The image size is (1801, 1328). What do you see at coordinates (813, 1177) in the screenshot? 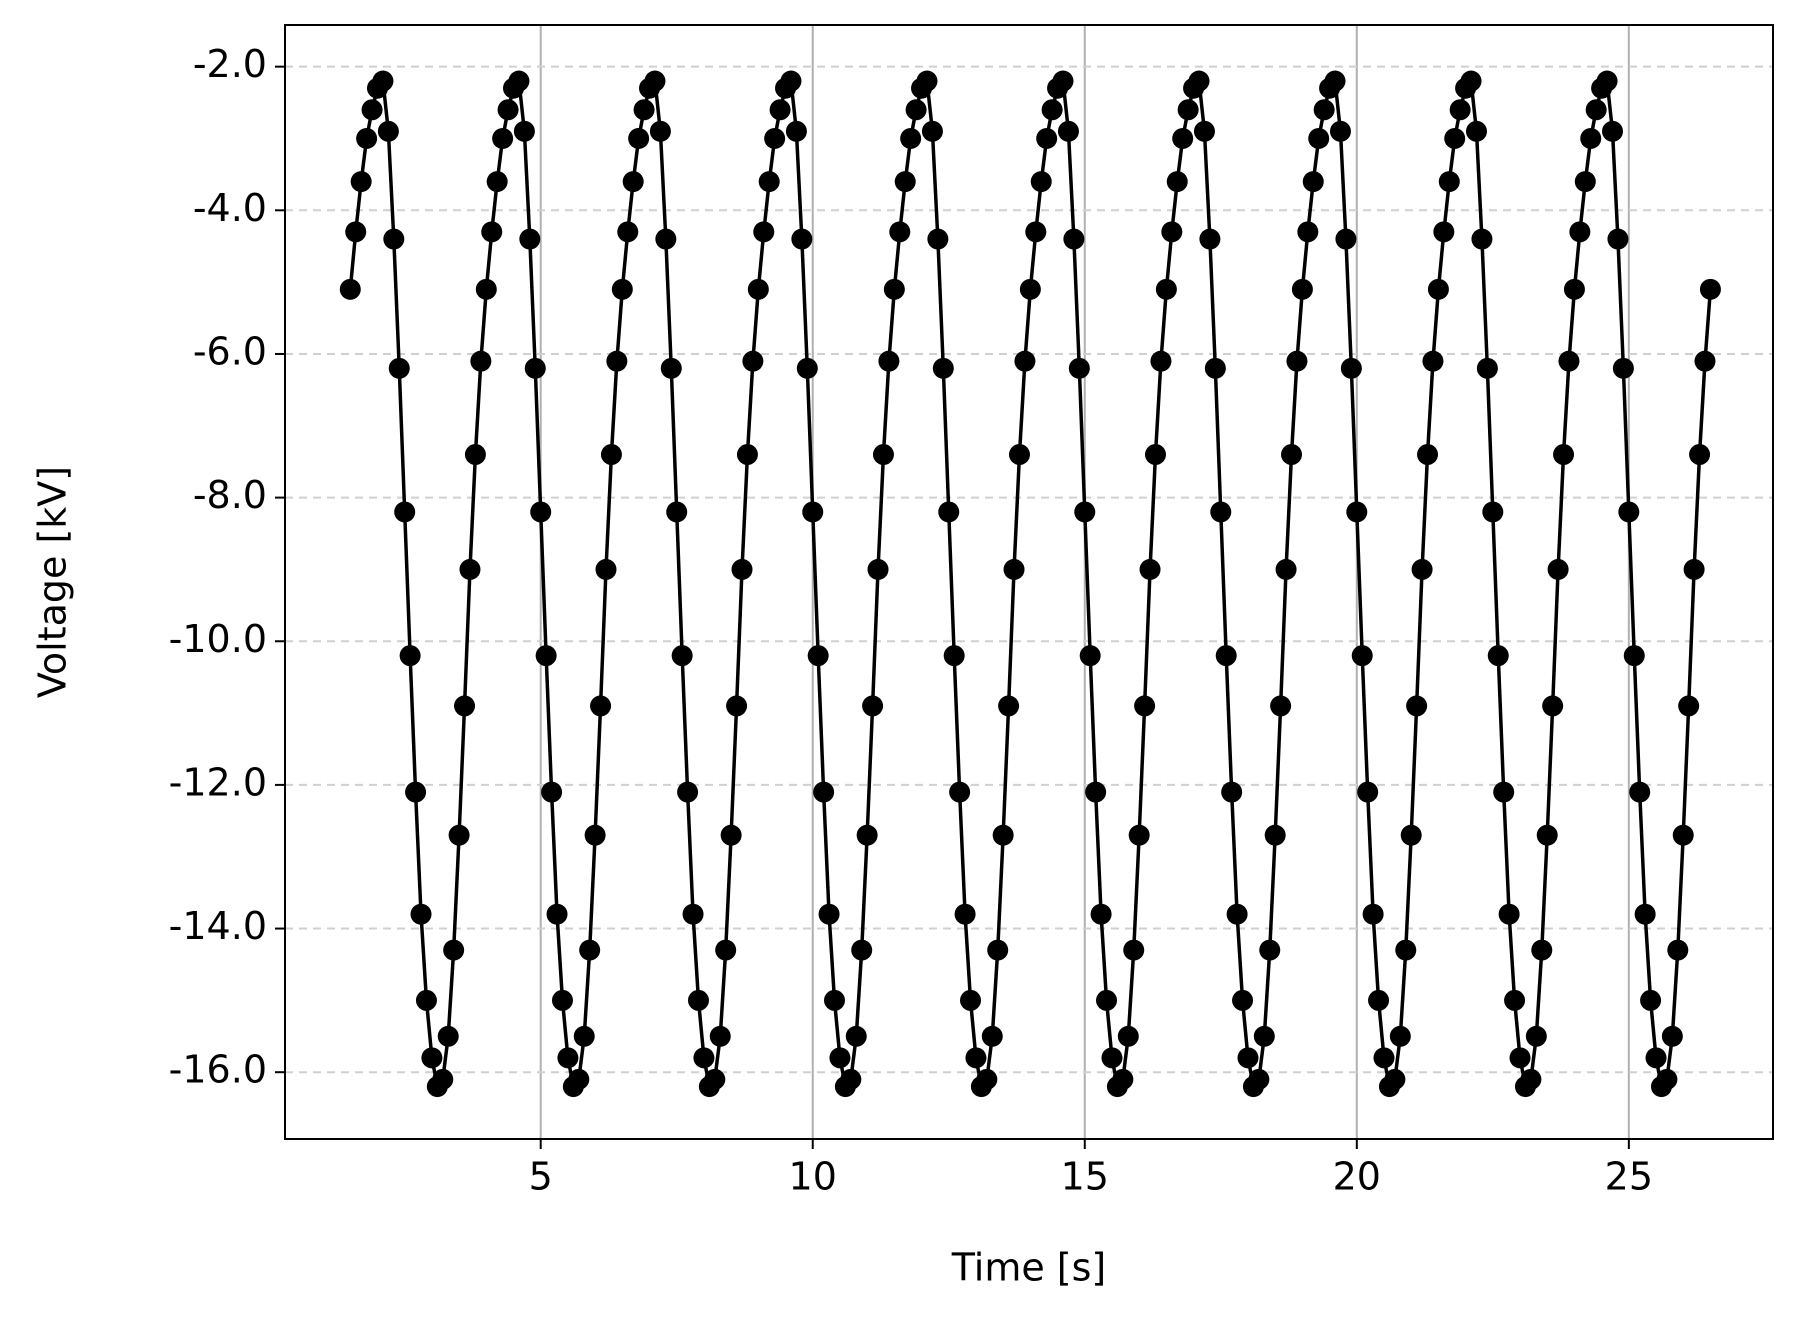
I see `x-tick-label: 10` at bounding box center [813, 1177].